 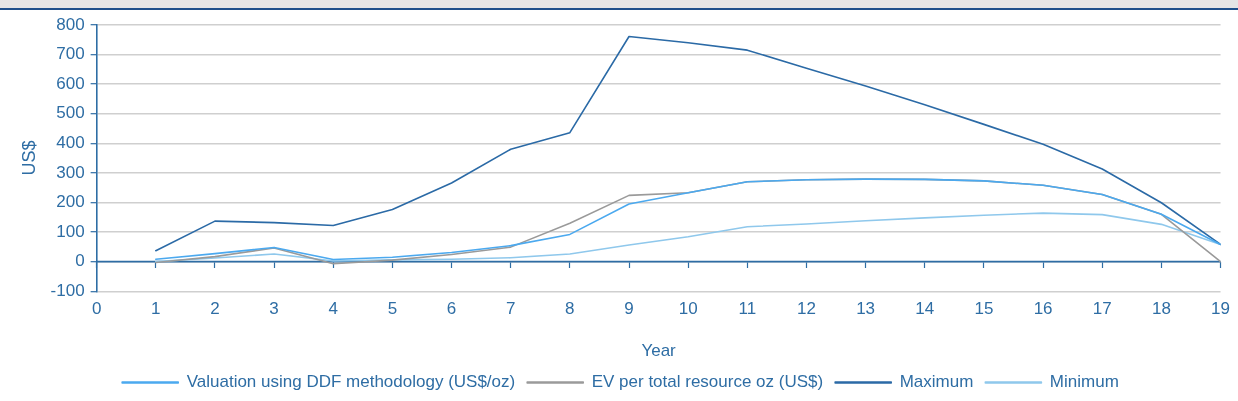 What do you see at coordinates (925, 309) in the screenshot?
I see `x-tick-label: 14` at bounding box center [925, 309].